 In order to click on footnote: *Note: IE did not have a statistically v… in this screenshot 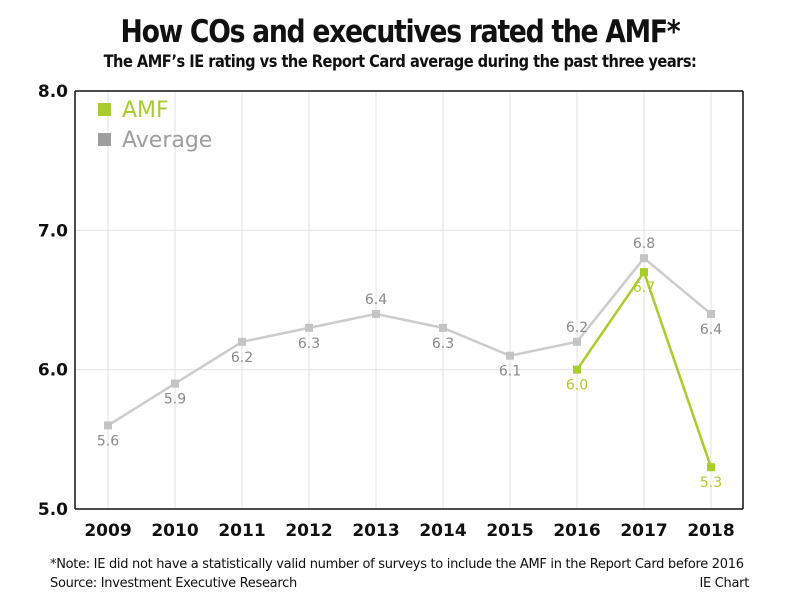, I will do `click(397, 564)`.